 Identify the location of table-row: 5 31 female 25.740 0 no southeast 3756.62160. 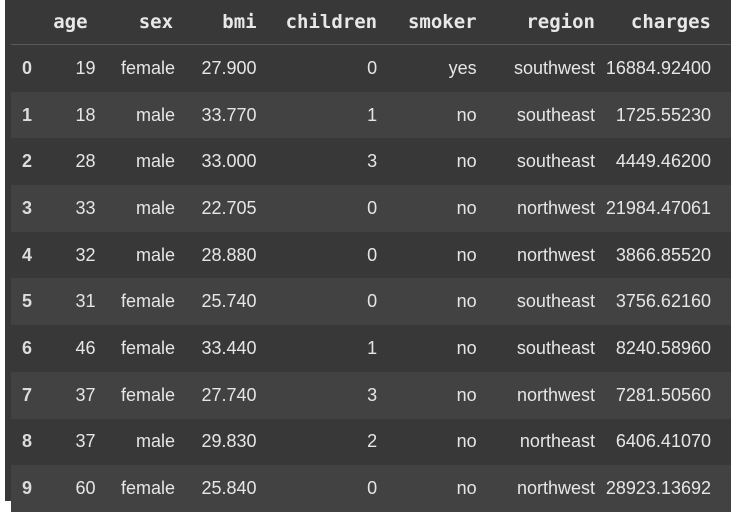
(371, 302).